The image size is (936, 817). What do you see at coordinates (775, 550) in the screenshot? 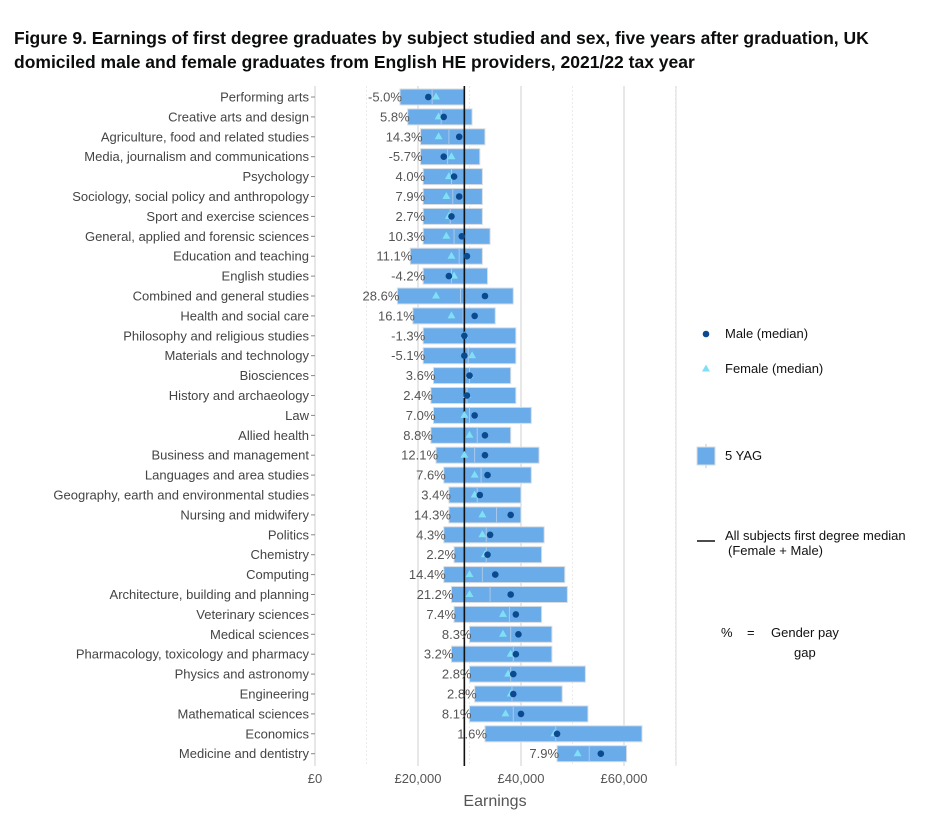
I see `legend-median-label-2: (Female + Male)` at bounding box center [775, 550].